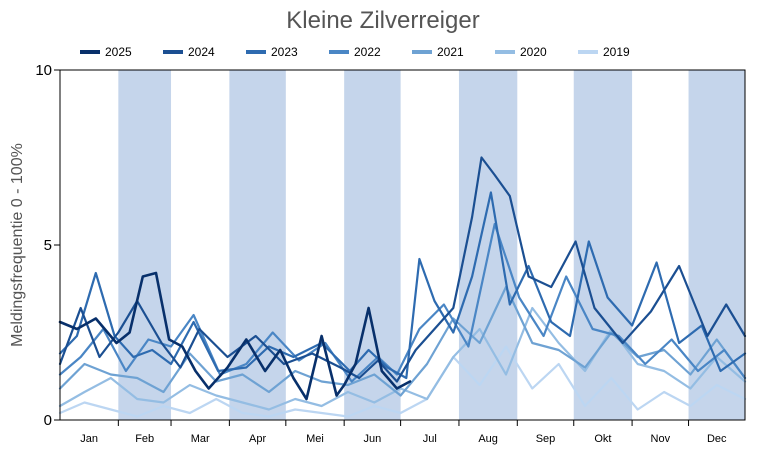 The width and height of the screenshot is (765, 450). I want to click on legend-label-2020: 2020, so click(533, 52).